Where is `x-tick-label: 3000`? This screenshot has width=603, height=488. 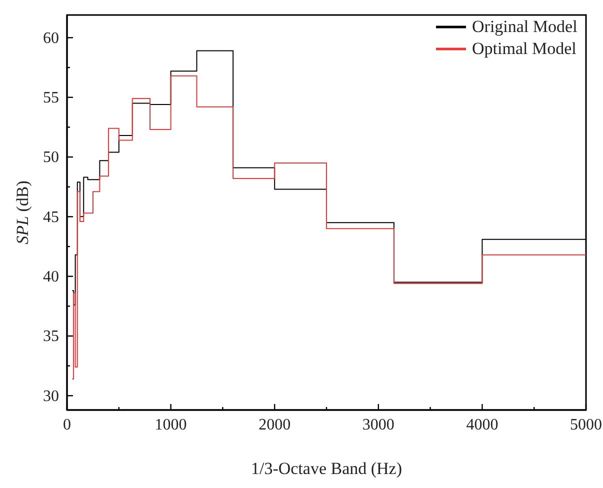
x-tick-label: 3000 is located at coordinates (378, 425).